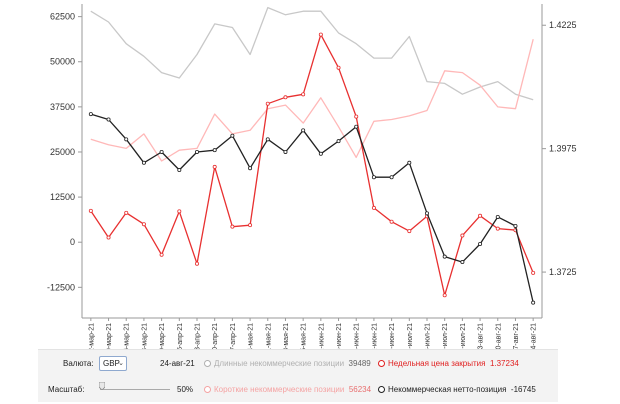  I want to click on x-tick-label: 30-мар-21, so click(162, 336).